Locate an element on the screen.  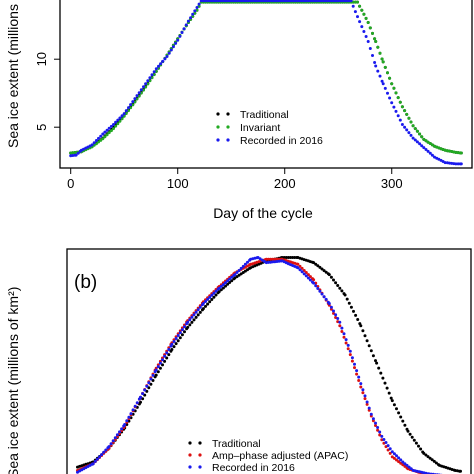
legend-label: Recorded in 2016 is located at coordinates (281, 141).